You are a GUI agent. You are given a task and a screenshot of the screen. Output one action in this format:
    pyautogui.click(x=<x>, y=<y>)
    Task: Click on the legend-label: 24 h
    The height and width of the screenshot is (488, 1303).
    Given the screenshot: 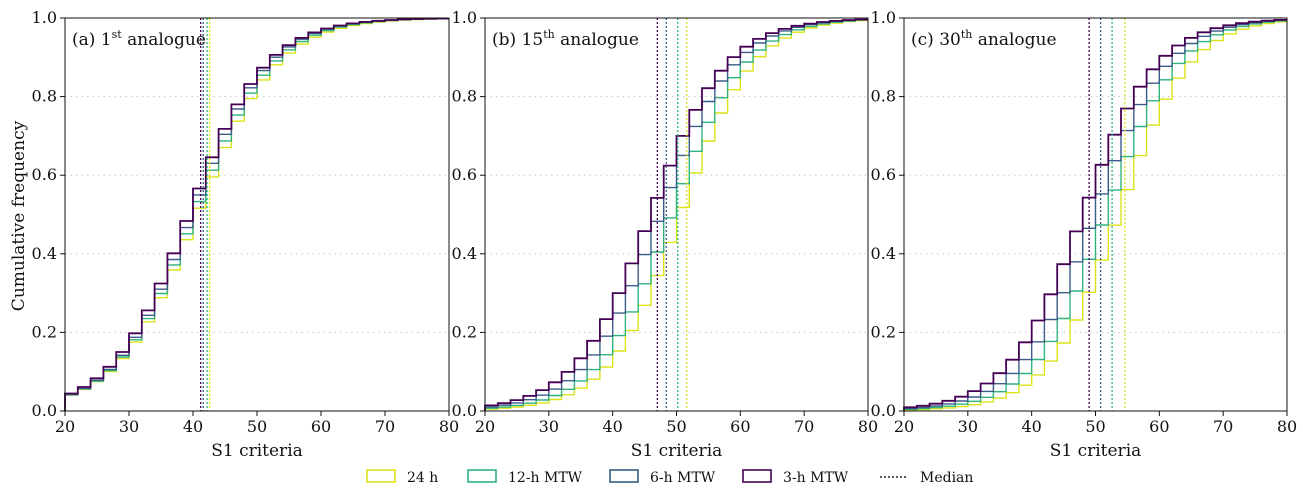 What is the action you would take?
    pyautogui.click(x=422, y=478)
    